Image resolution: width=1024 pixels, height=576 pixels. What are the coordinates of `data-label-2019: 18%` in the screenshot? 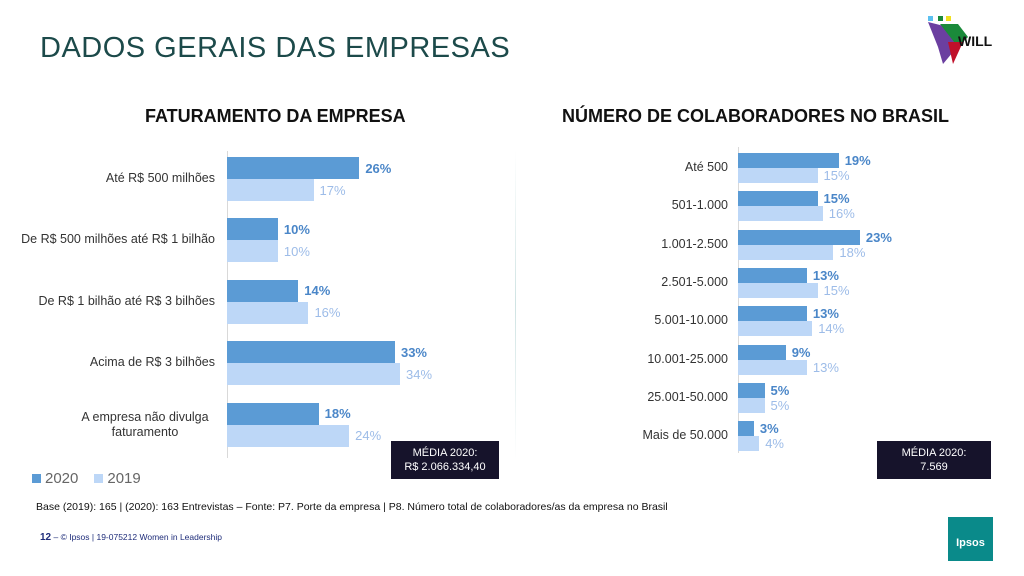 It's located at (852, 252).